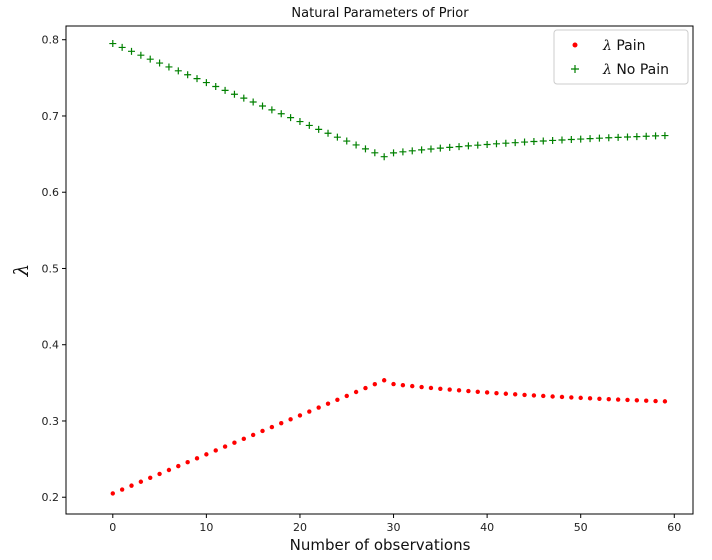  I want to click on x-tick-label: 10, so click(206, 527).